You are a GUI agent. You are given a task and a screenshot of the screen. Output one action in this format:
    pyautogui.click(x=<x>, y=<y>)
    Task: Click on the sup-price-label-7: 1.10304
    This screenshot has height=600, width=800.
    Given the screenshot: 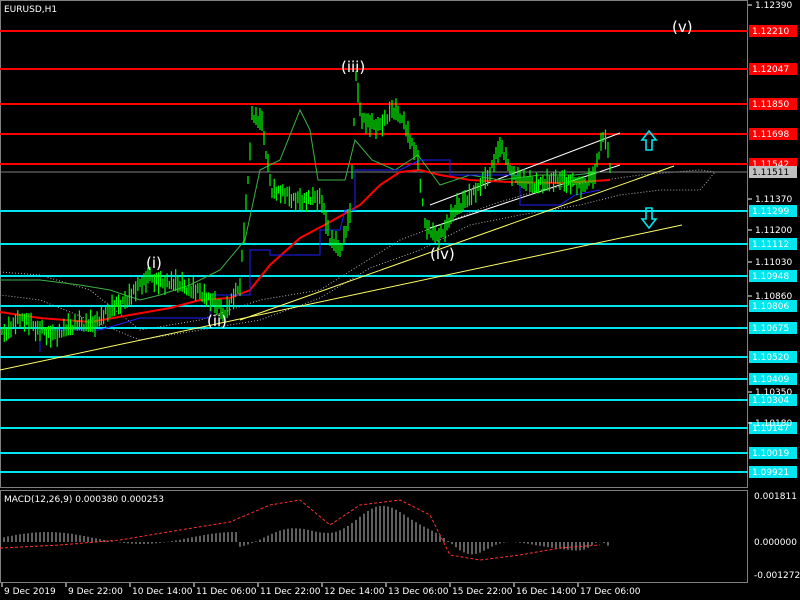 What is the action you would take?
    pyautogui.click(x=770, y=401)
    